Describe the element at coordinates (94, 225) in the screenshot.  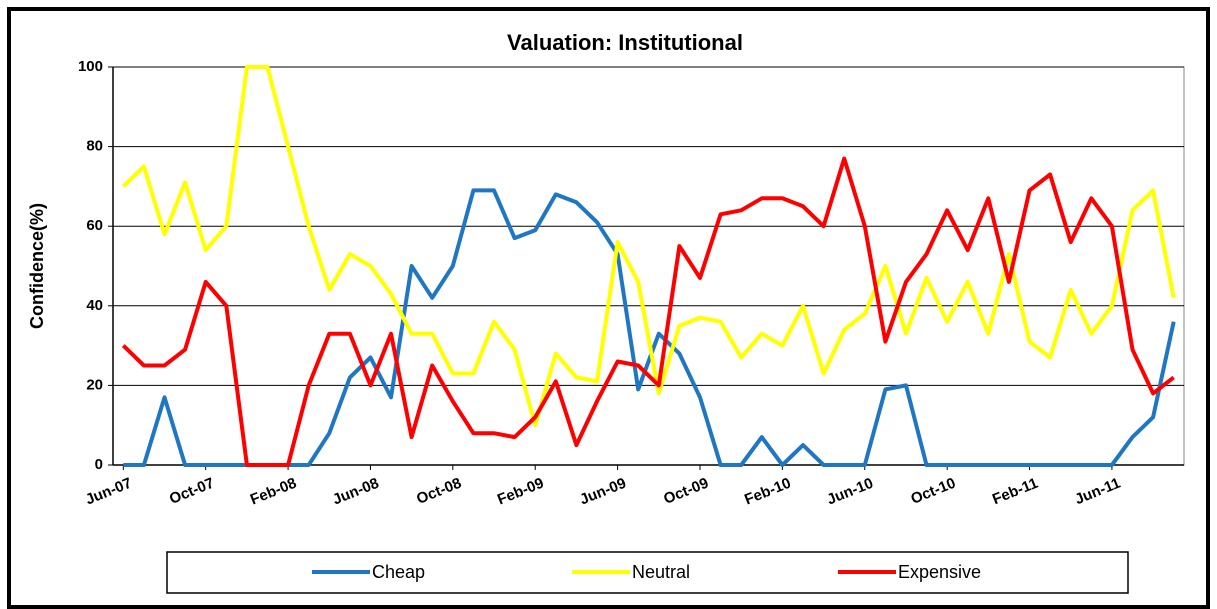
I see `y-tick-label: 60` at that location.